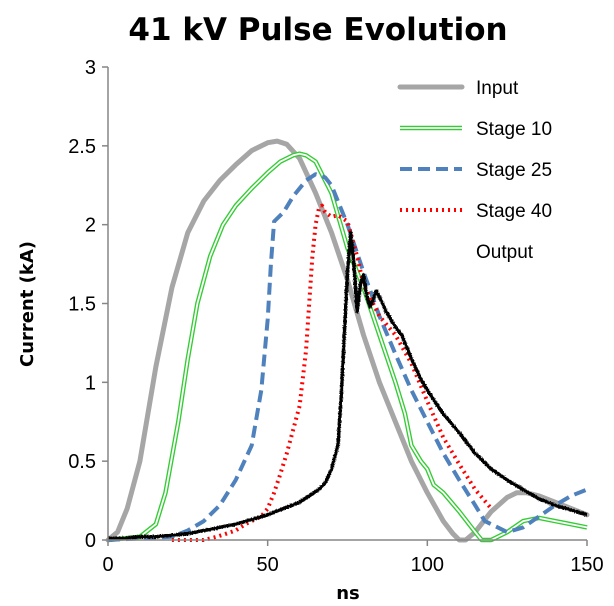 The image size is (614, 606). What do you see at coordinates (90, 541) in the screenshot?
I see `y-tick-label: 0` at bounding box center [90, 541].